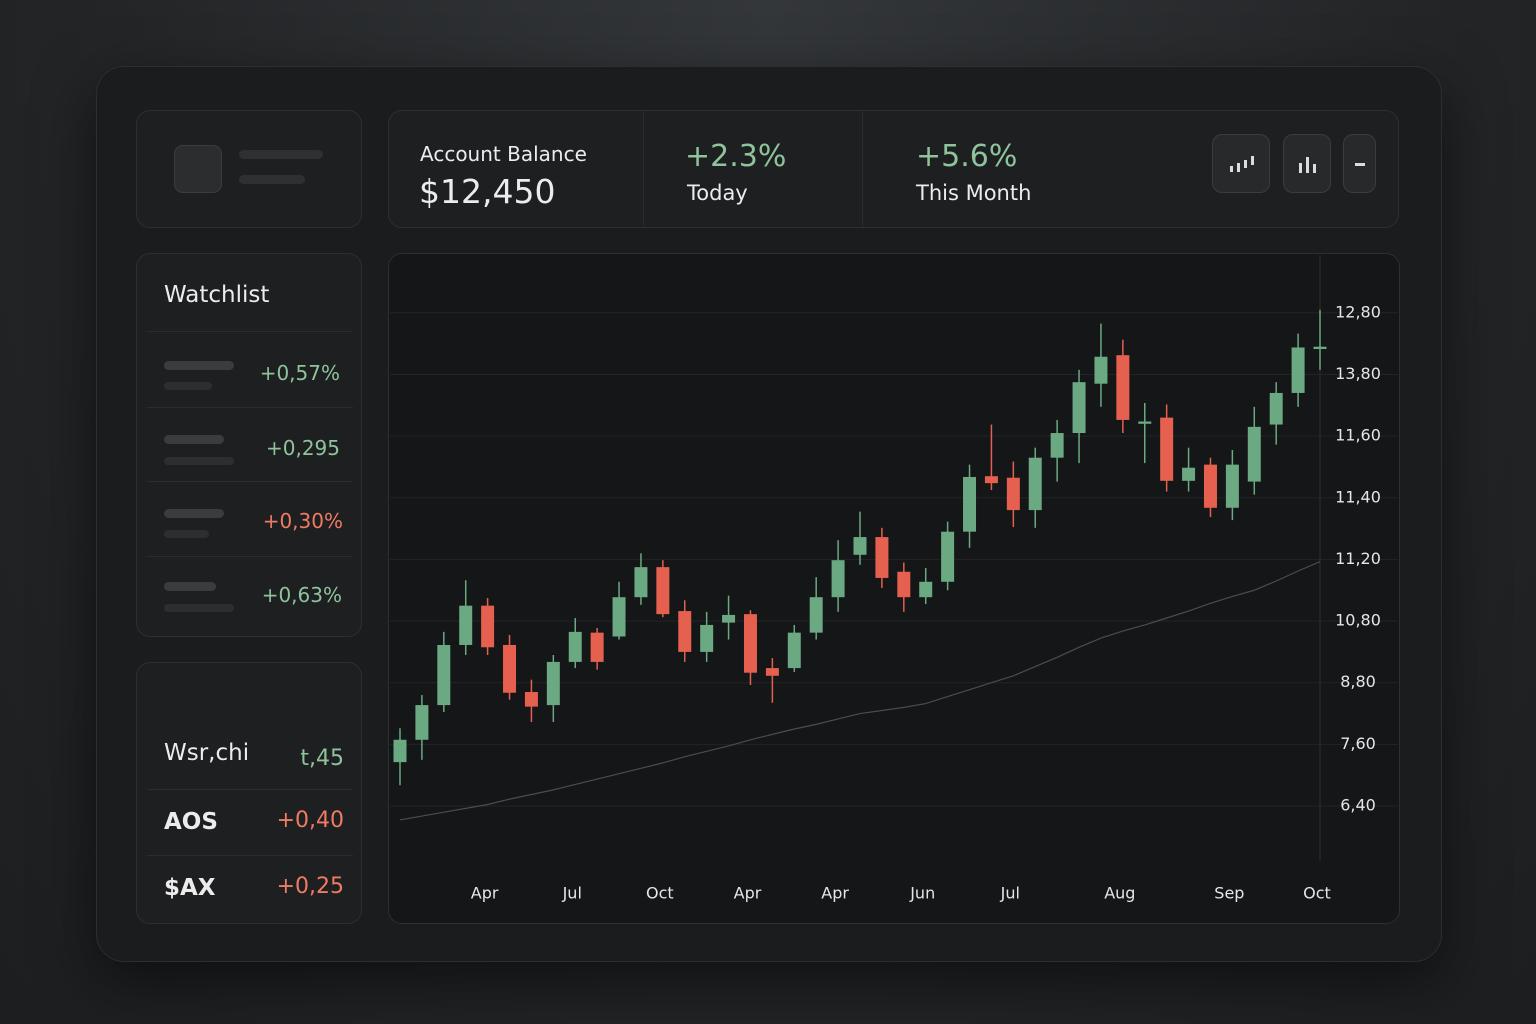  Describe the element at coordinates (1358, 373) in the screenshot. I see `y-tick-label: 13,80` at that location.